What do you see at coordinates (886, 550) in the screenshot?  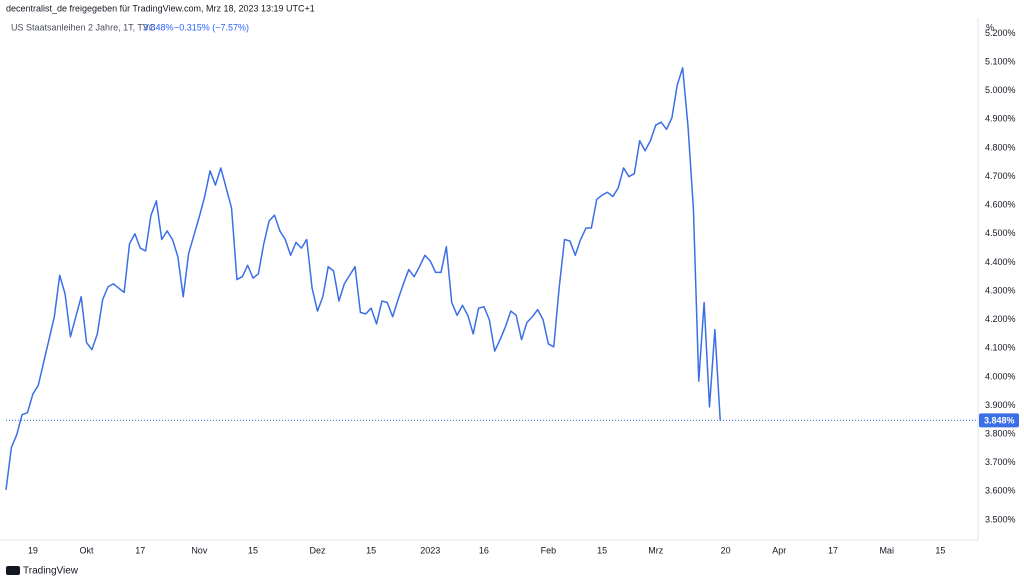 I see `x-tick-label: Mai` at bounding box center [886, 550].